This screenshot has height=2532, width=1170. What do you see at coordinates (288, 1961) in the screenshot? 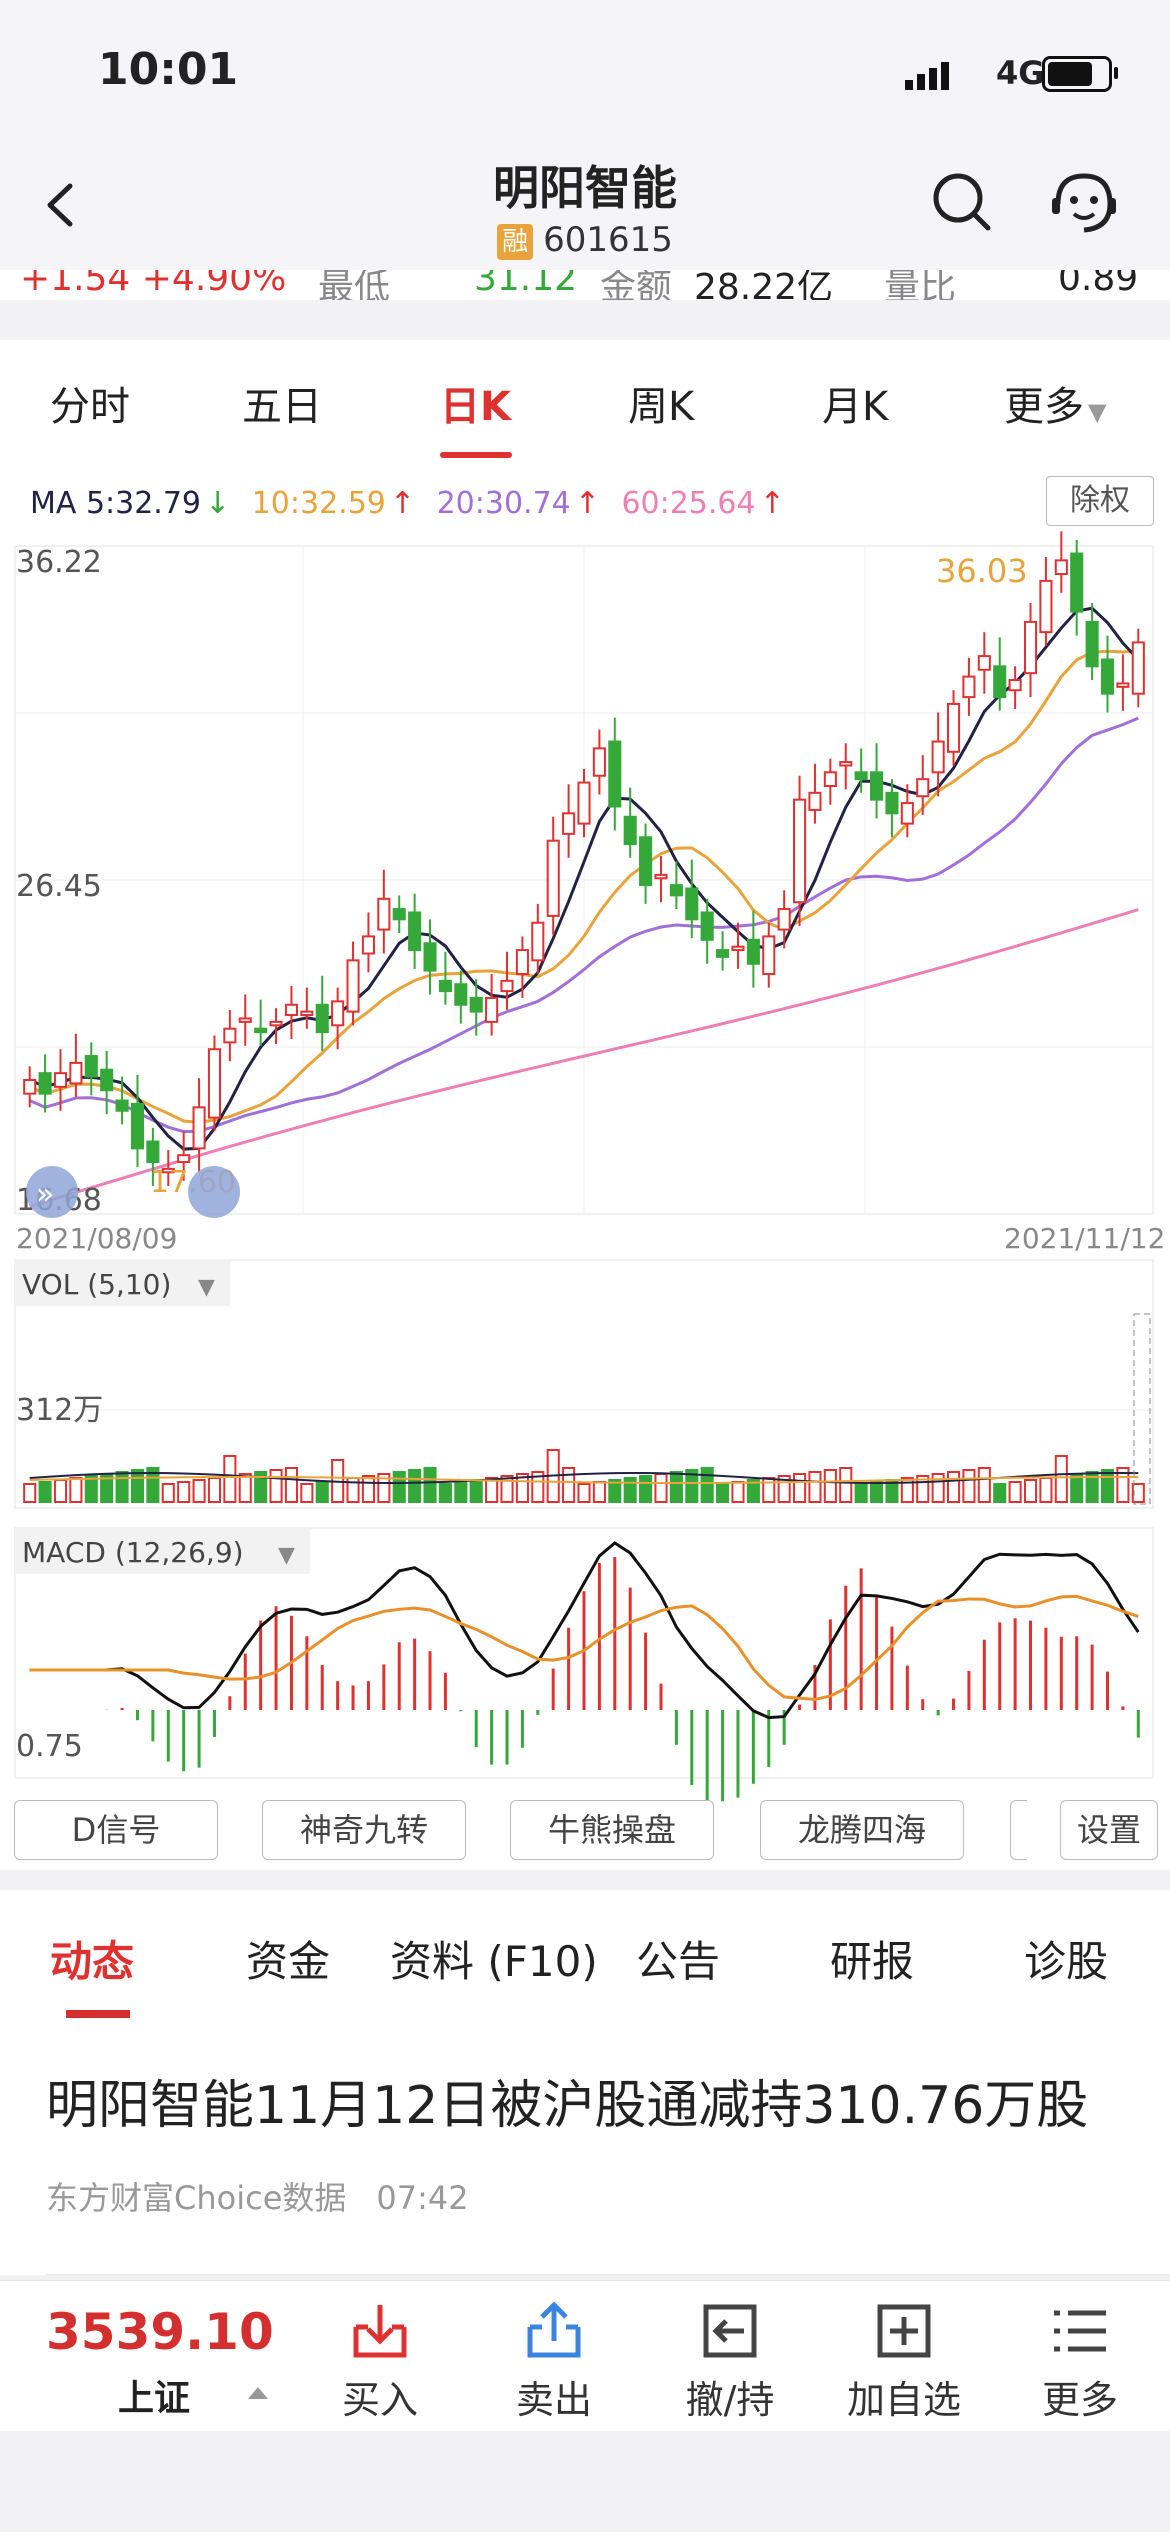
I see `tab-capital: 资金` at bounding box center [288, 1961].